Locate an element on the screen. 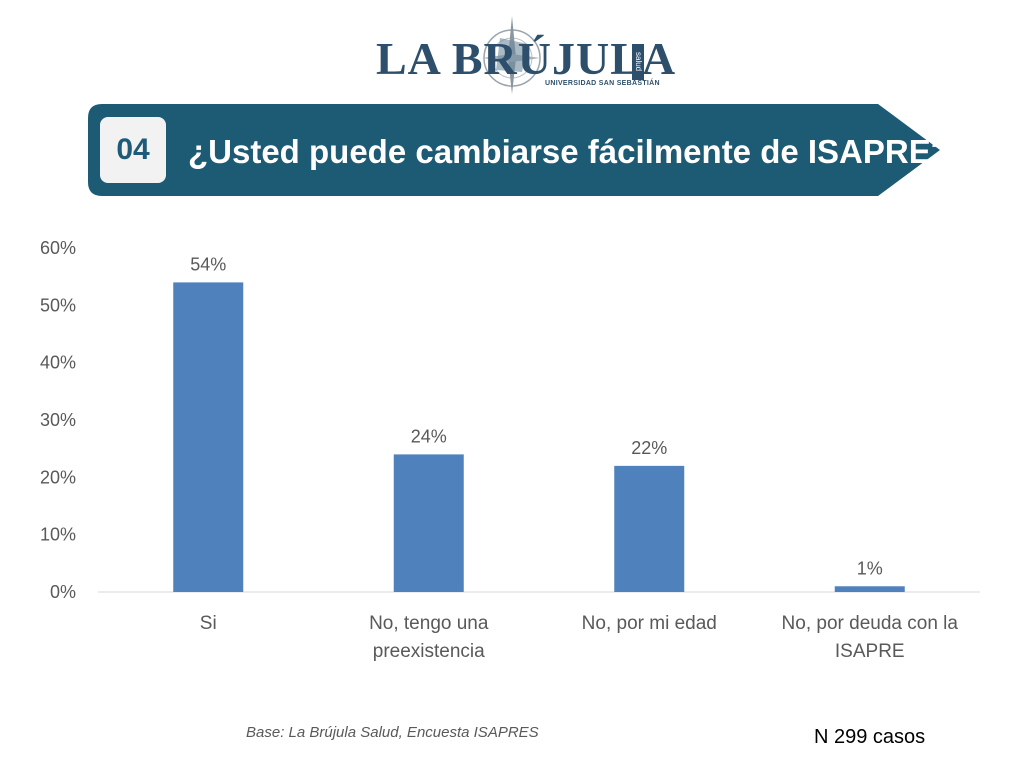 The width and height of the screenshot is (1024, 768). logo-subtitle: UNIVERSIDAD SAN SEBASTIÁN is located at coordinates (602, 83).